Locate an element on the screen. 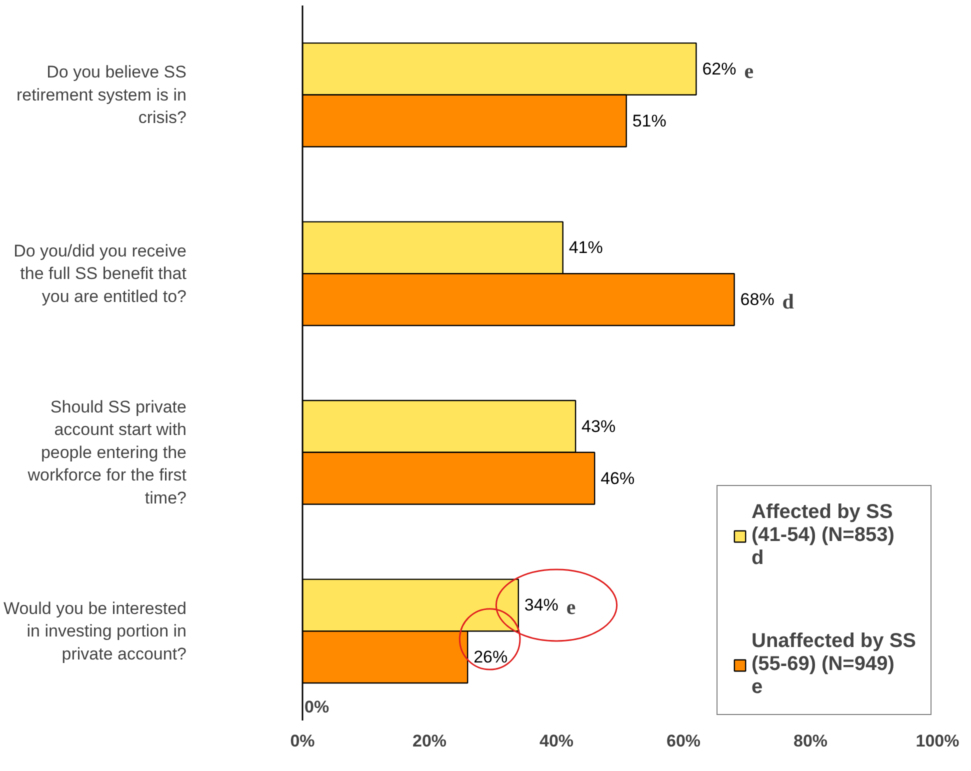  x-tick-label: 100% is located at coordinates (938, 741).